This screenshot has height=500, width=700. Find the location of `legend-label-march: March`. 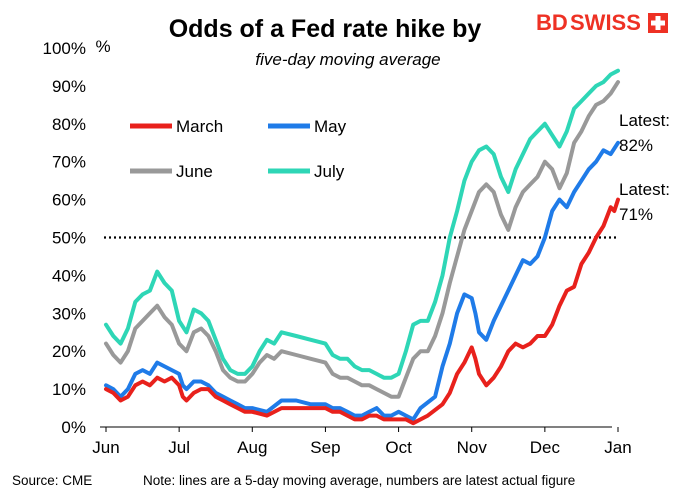

legend-label-march: March is located at coordinates (199, 126).